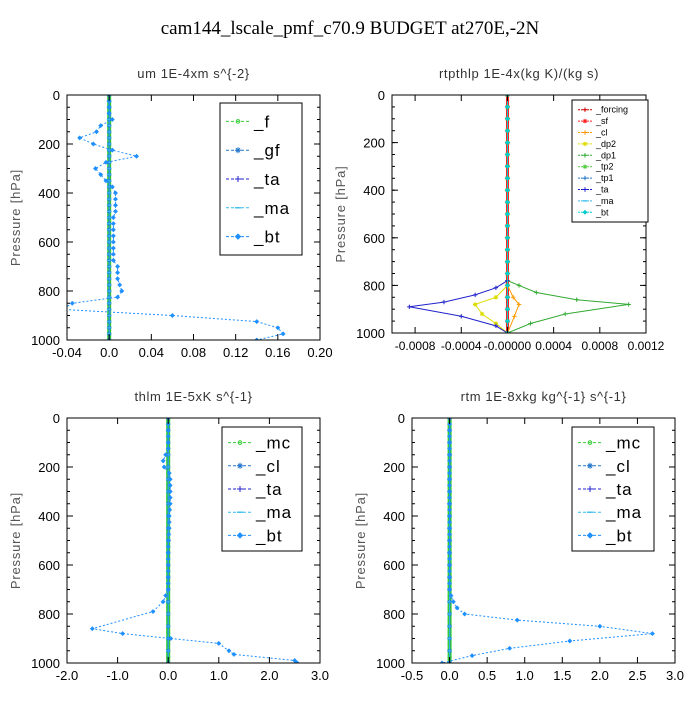 This screenshot has width=700, height=705. Describe the element at coordinates (390, 663) in the screenshot. I see `y-tick-label: 1000` at that location.